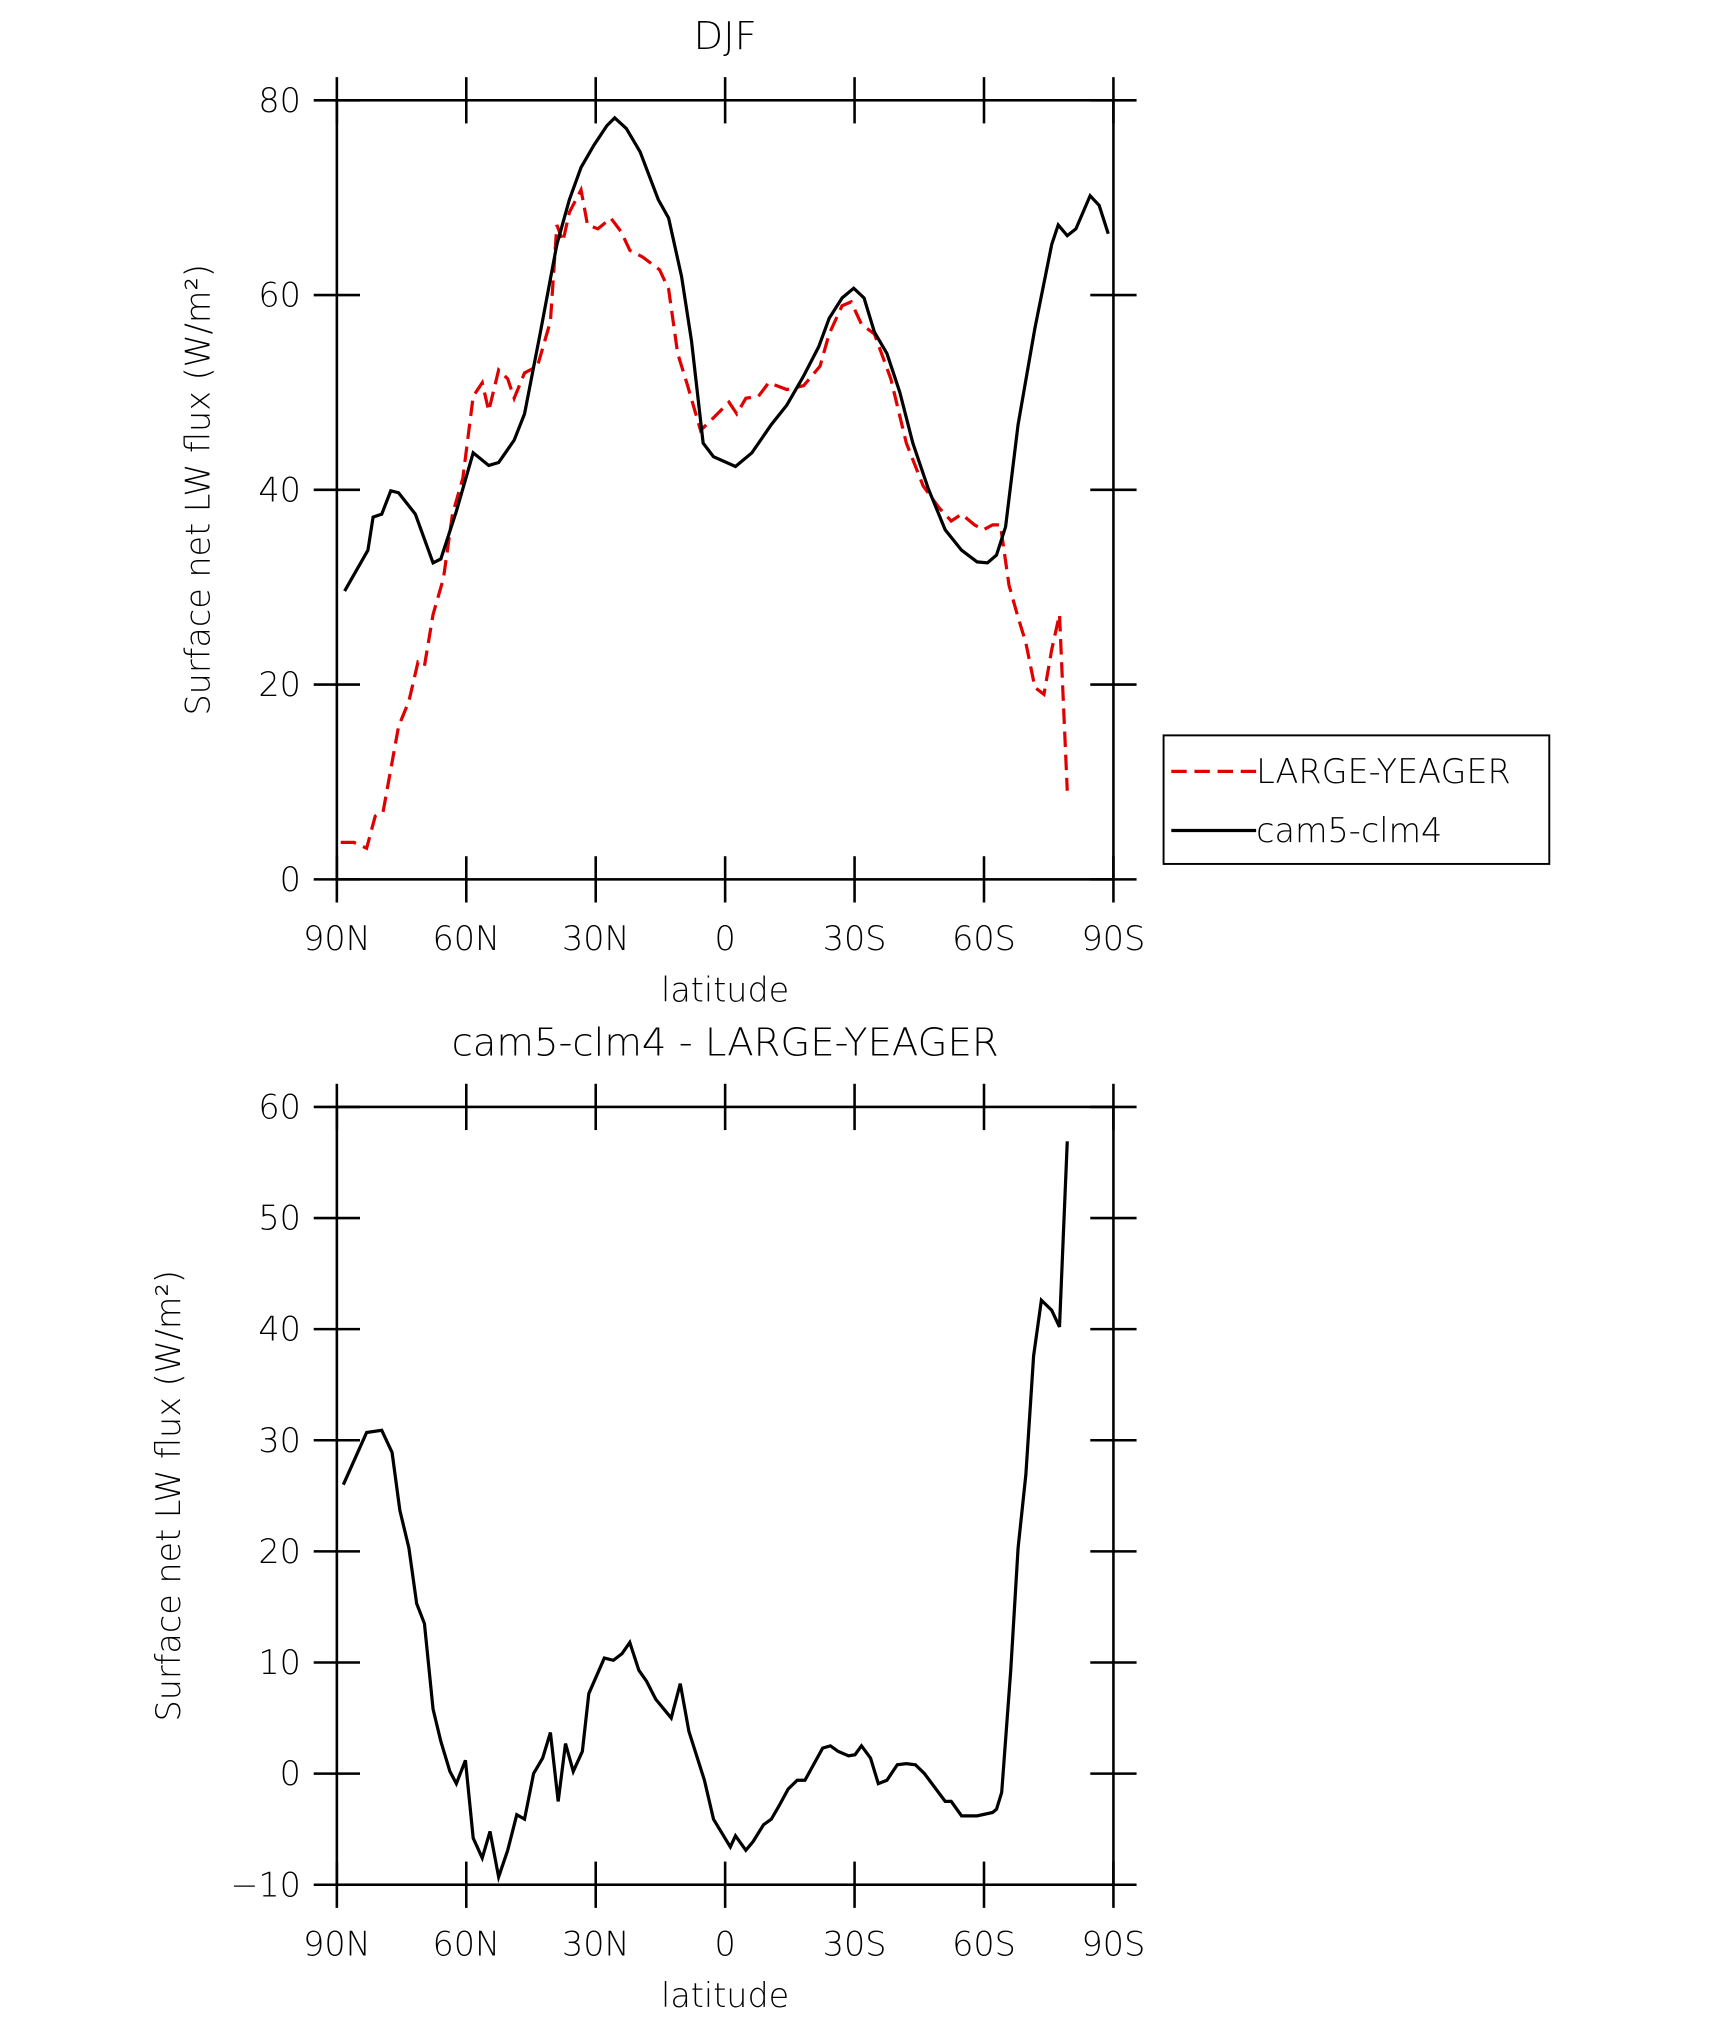 The height and width of the screenshot is (2021, 1710). What do you see at coordinates (725, 1042) in the screenshot?
I see `chart-title: cam5-clm4 - LARGE-YEAGER` at bounding box center [725, 1042].